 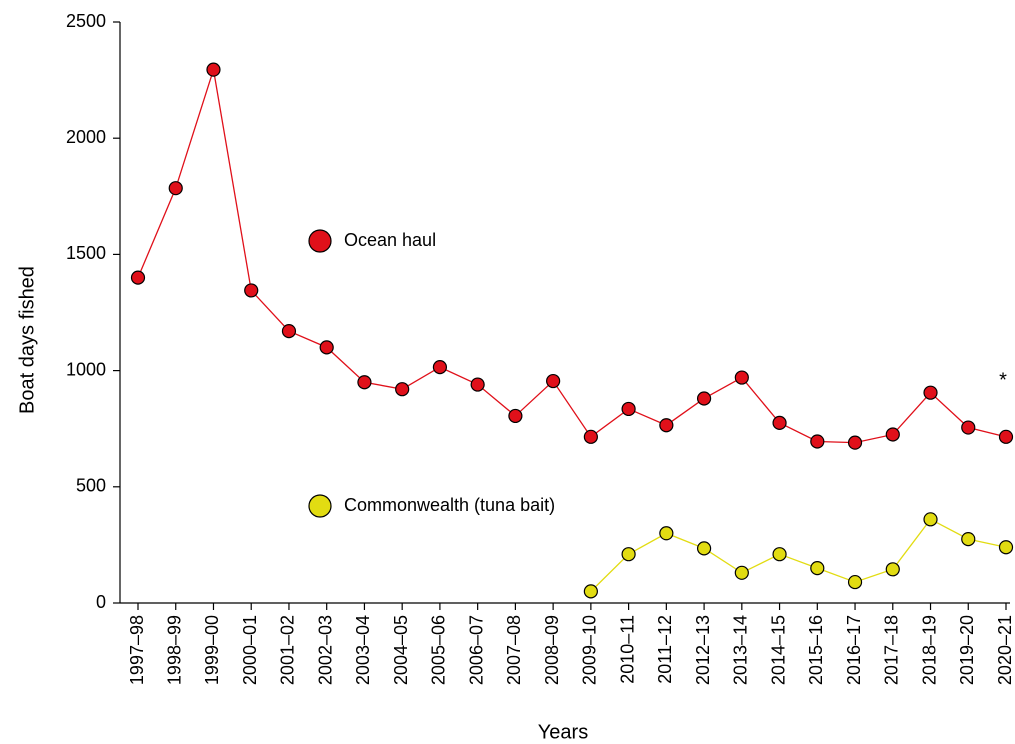 I want to click on x-tick-label: 2017–18, so click(x=892, y=650).